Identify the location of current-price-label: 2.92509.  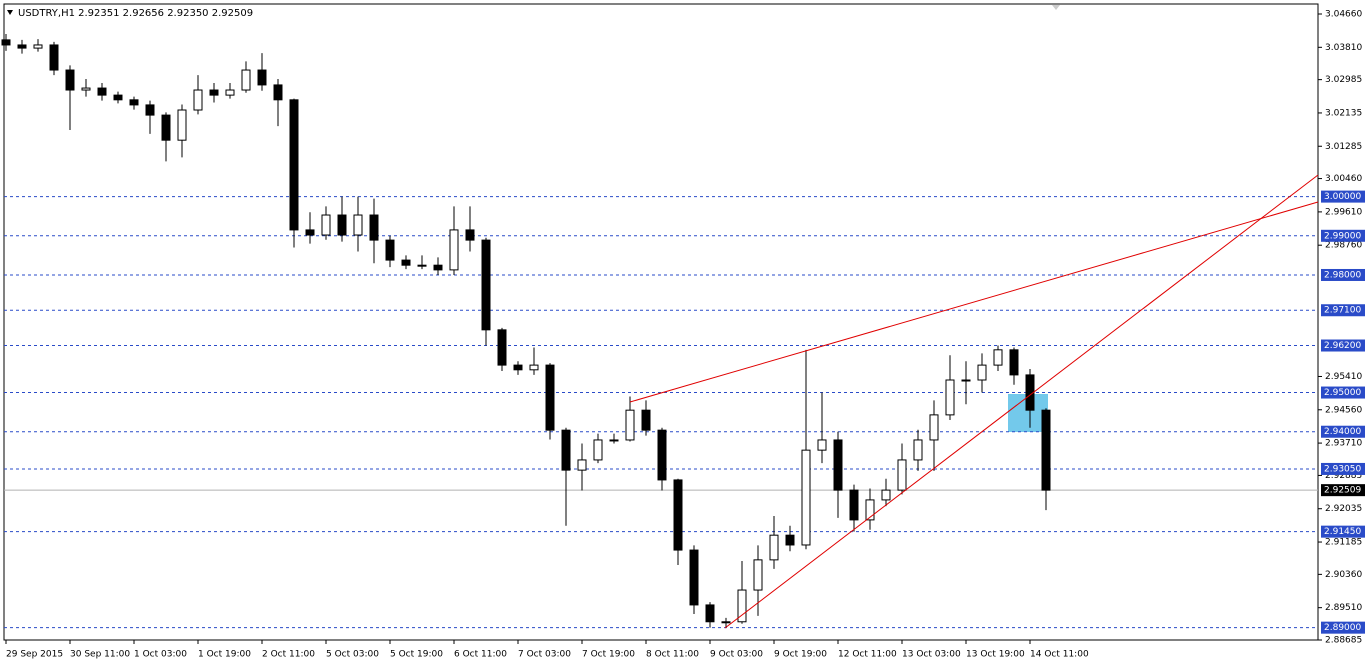
(1342, 491).